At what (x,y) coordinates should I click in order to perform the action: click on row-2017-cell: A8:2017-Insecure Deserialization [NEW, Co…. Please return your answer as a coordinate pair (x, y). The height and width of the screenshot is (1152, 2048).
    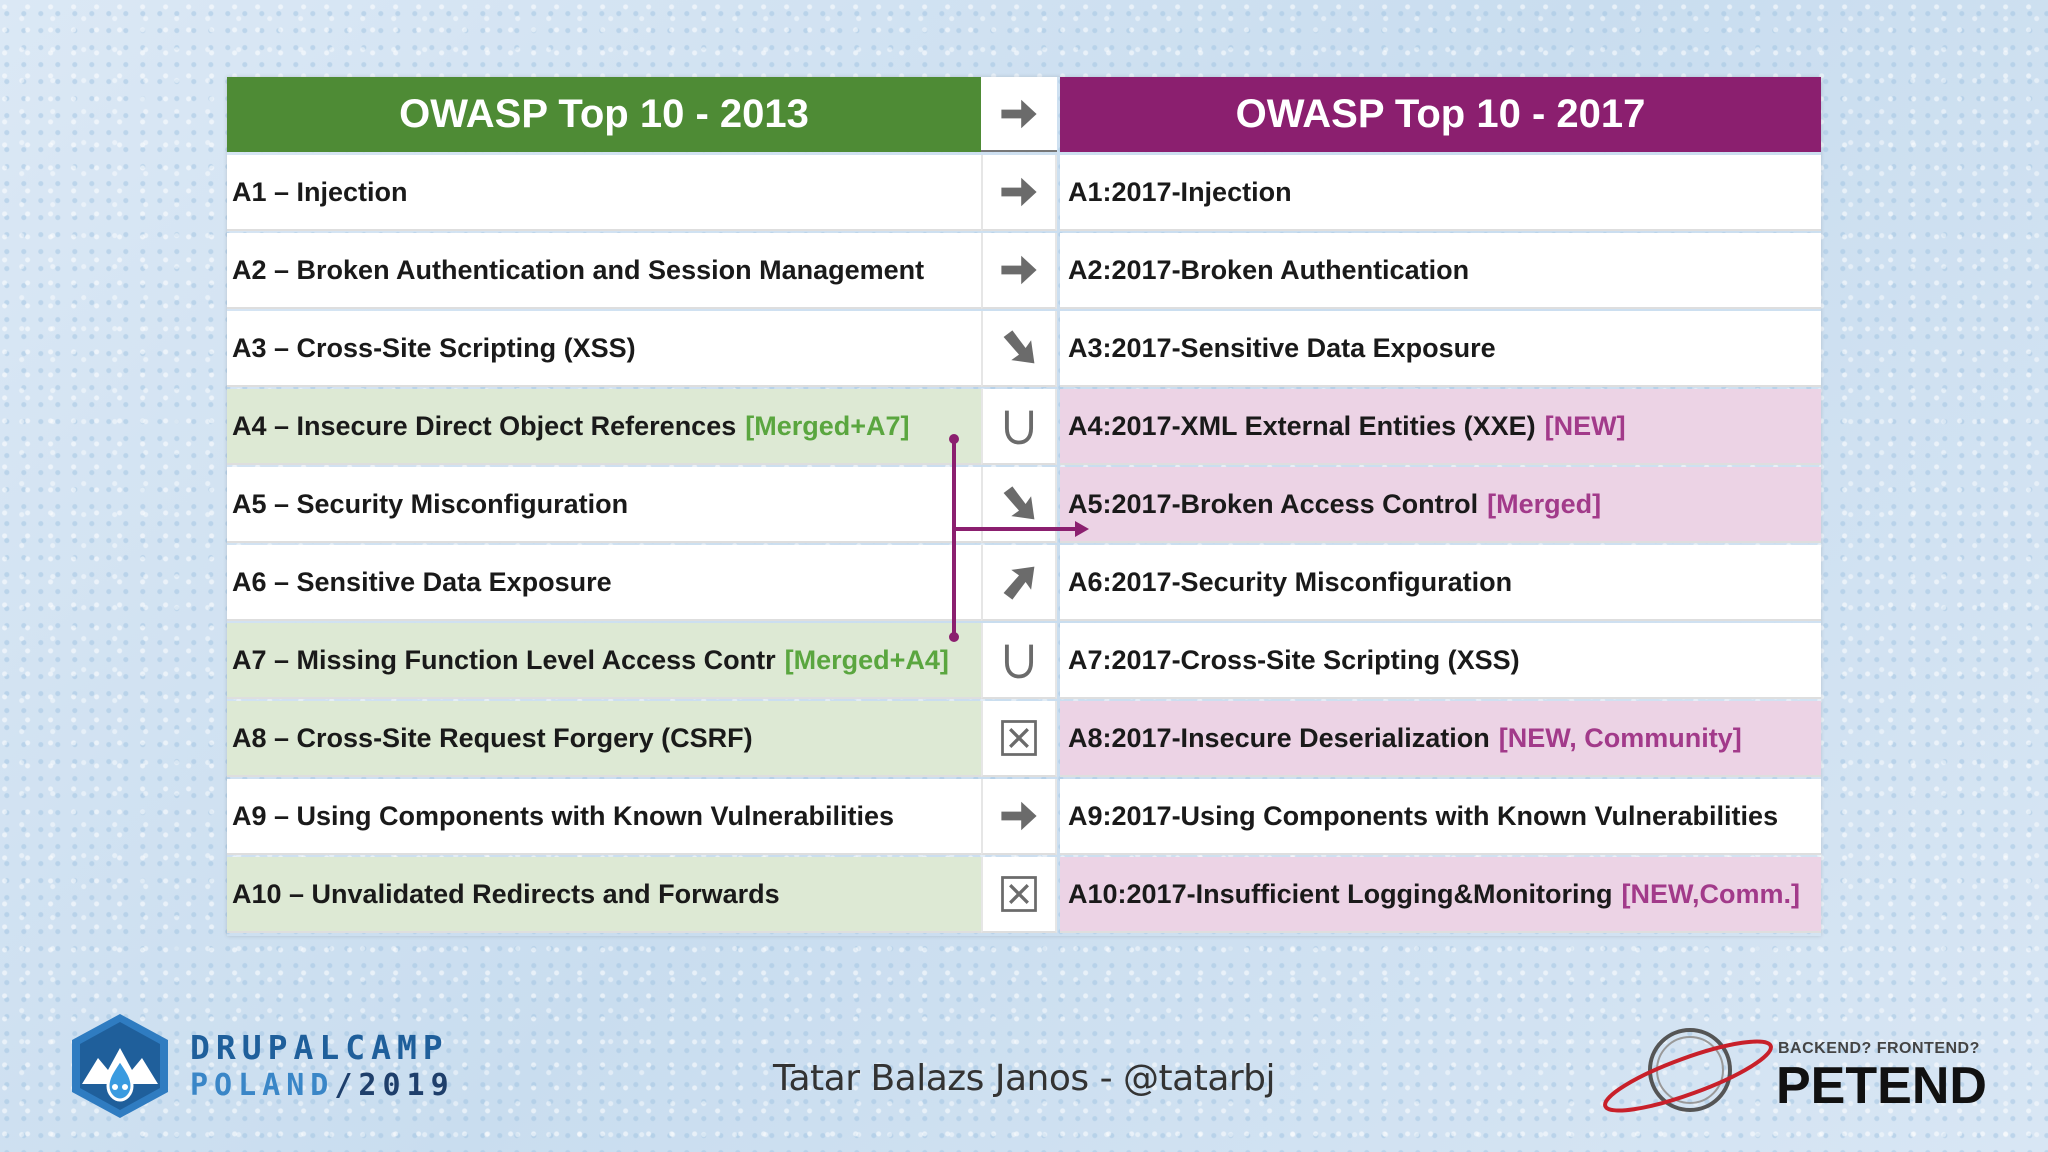
    Looking at the image, I should click on (1440, 739).